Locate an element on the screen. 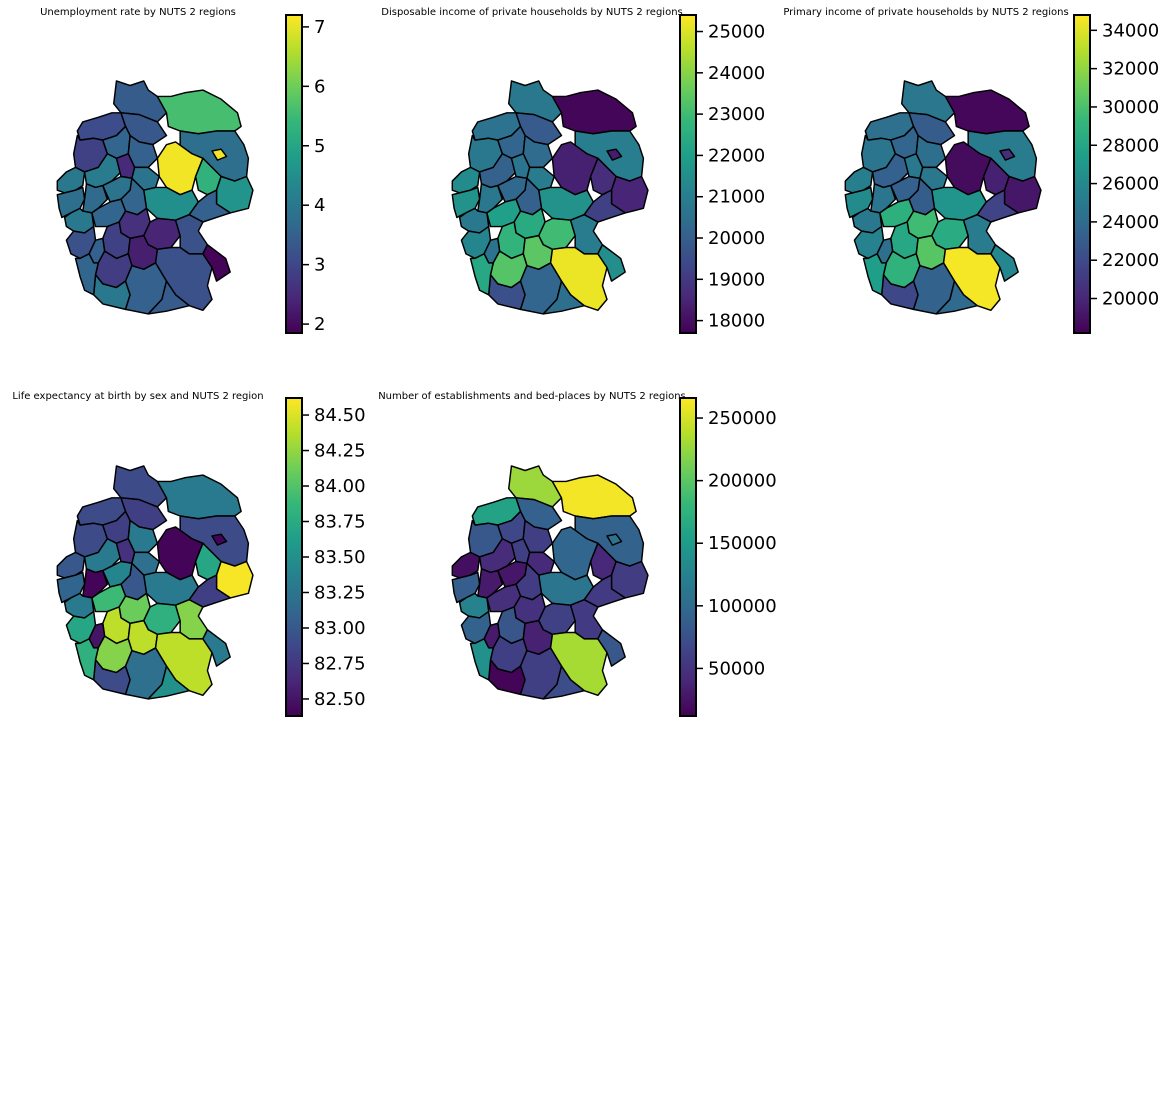 Image resolution: width=1162 pixels, height=1109 pixels. colorbar-tick-label: 5 is located at coordinates (319, 146).